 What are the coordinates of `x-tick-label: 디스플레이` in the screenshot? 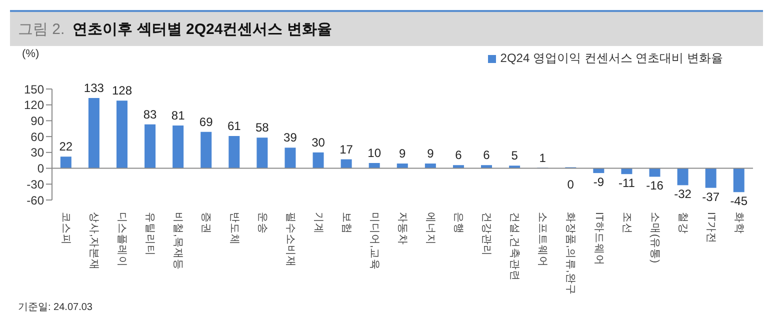 It's located at (122, 239).